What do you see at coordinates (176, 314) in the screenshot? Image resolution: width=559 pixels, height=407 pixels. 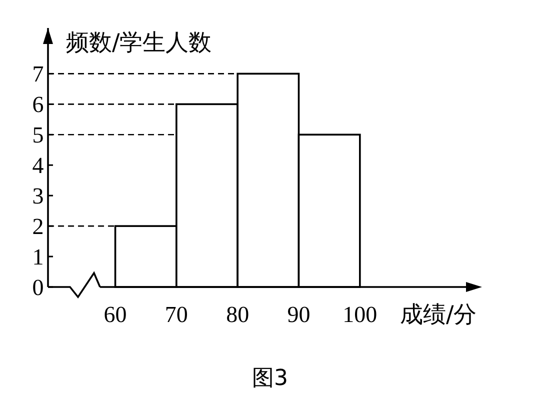 I see `x-tick-label: 70` at bounding box center [176, 314].